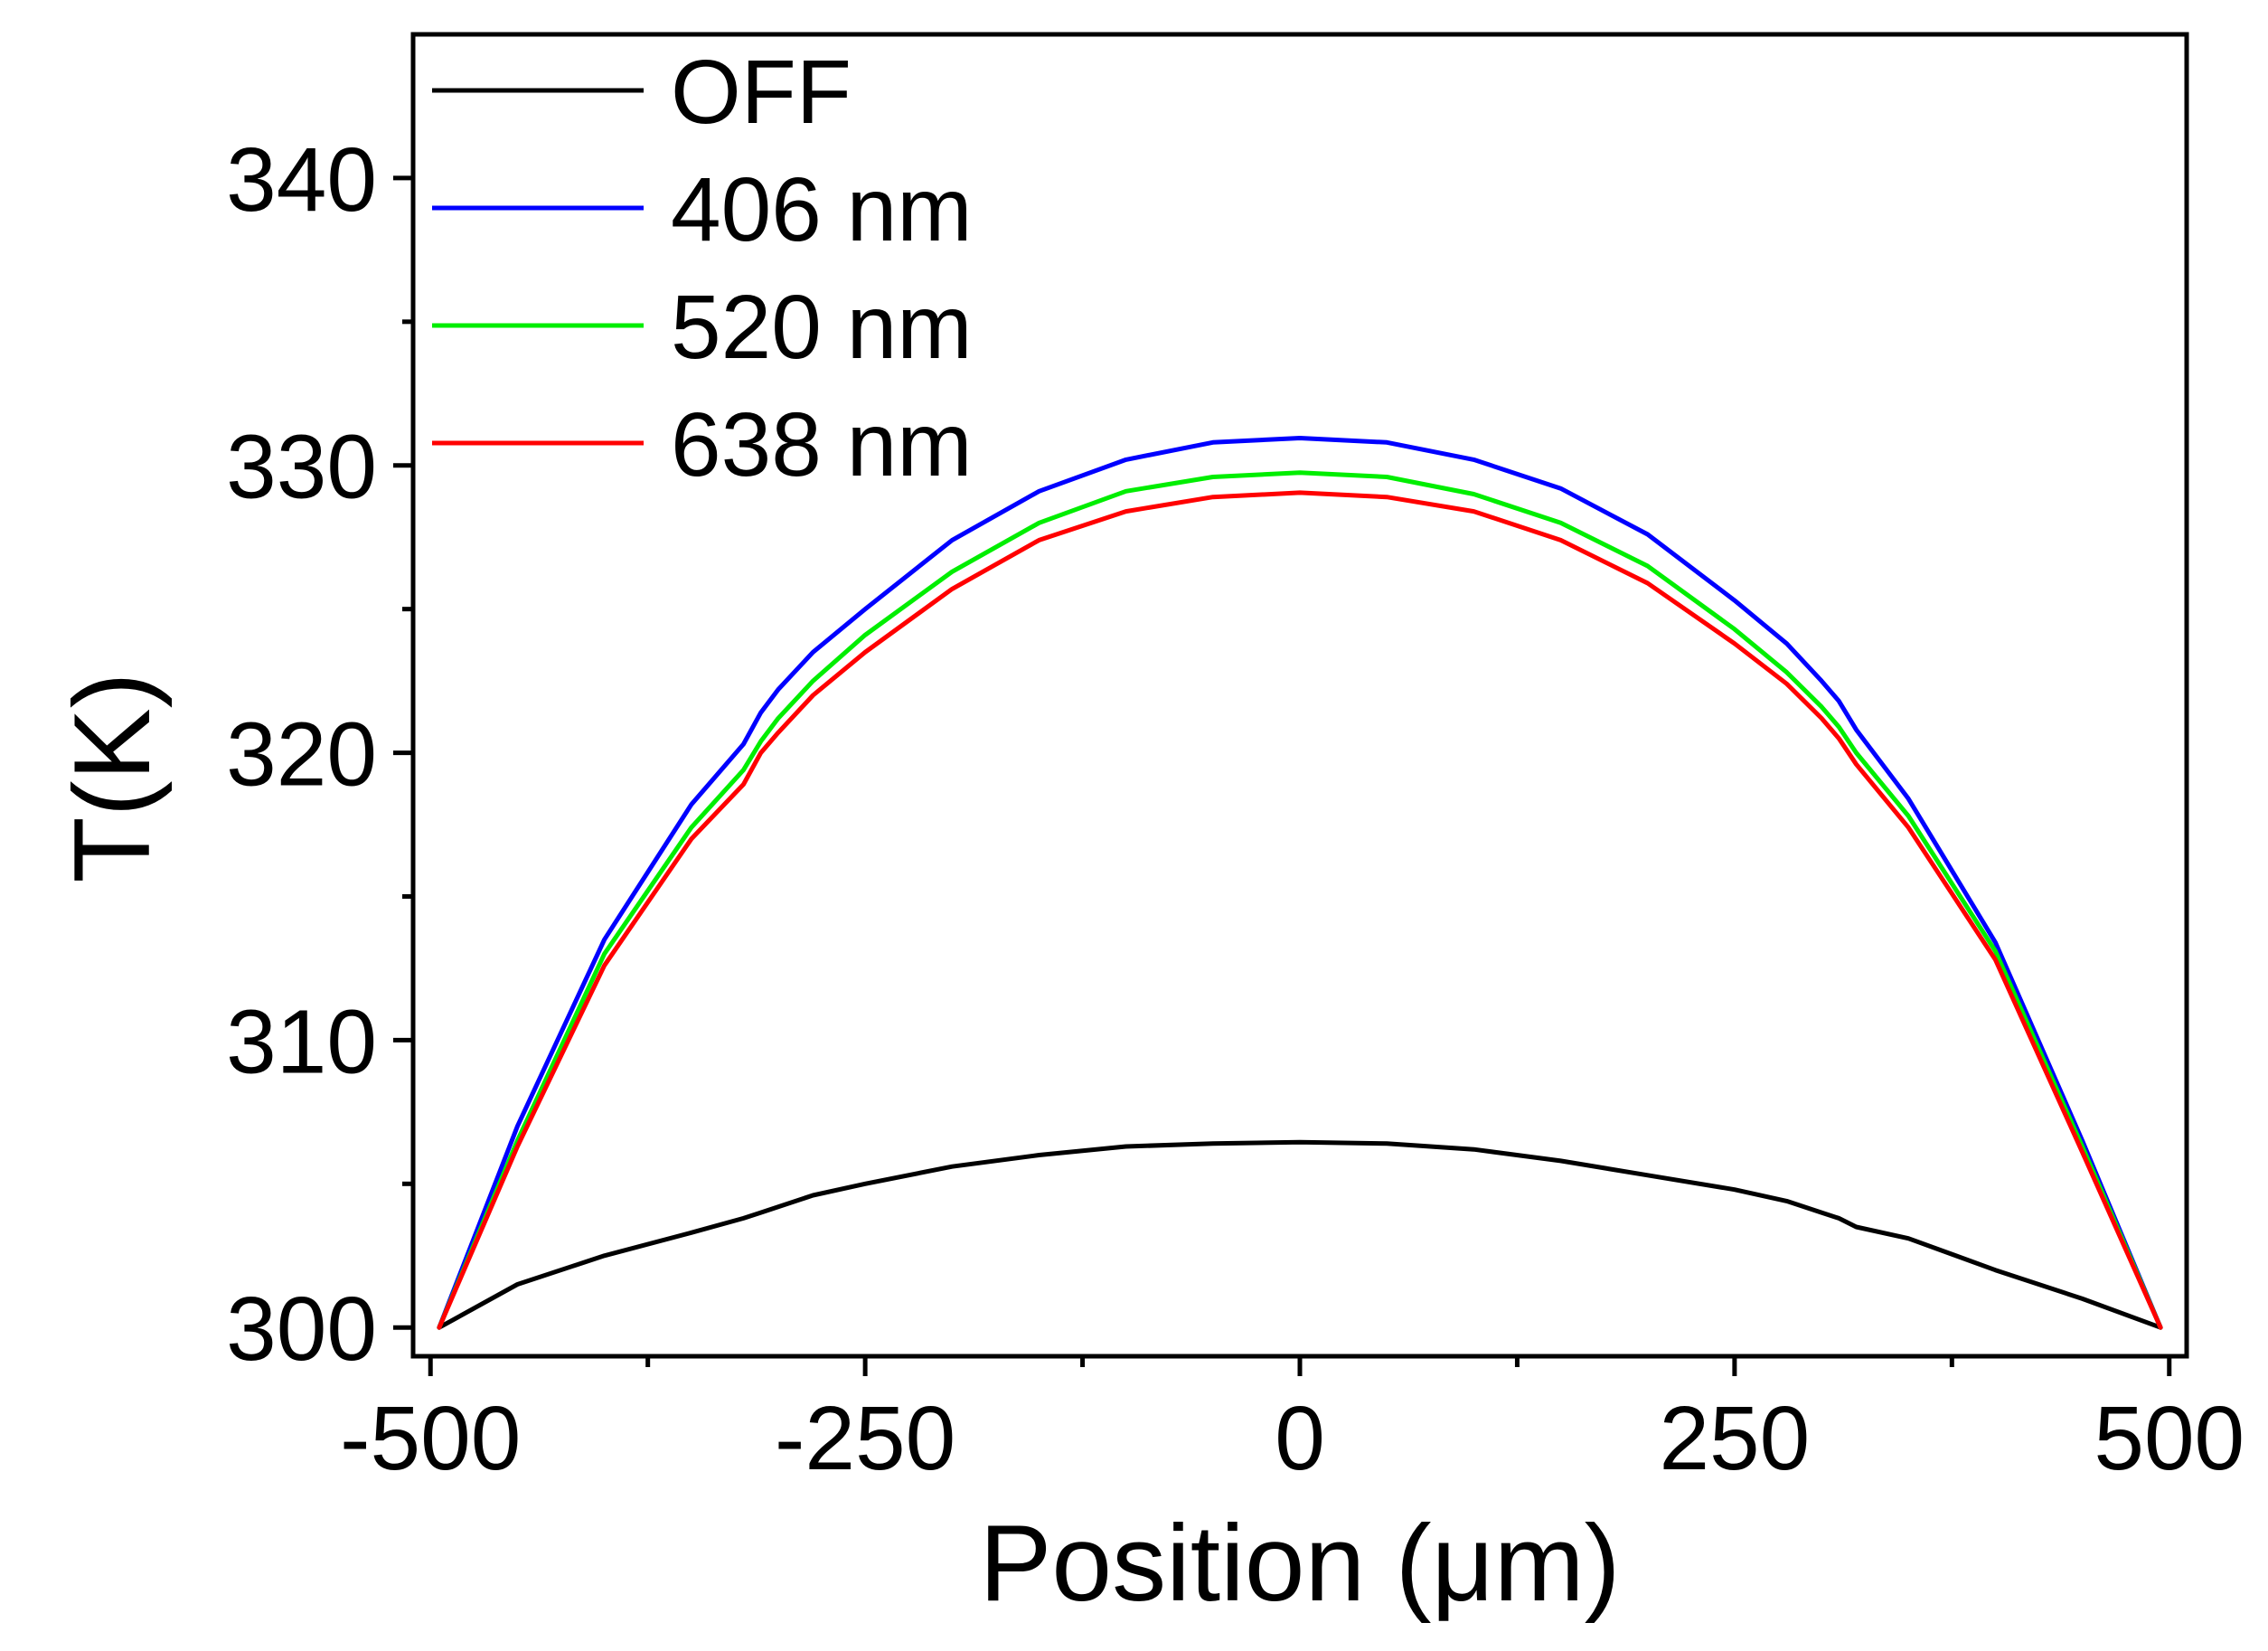  What do you see at coordinates (301, 755) in the screenshot?
I see `y-tick-label: 320` at bounding box center [301, 755].